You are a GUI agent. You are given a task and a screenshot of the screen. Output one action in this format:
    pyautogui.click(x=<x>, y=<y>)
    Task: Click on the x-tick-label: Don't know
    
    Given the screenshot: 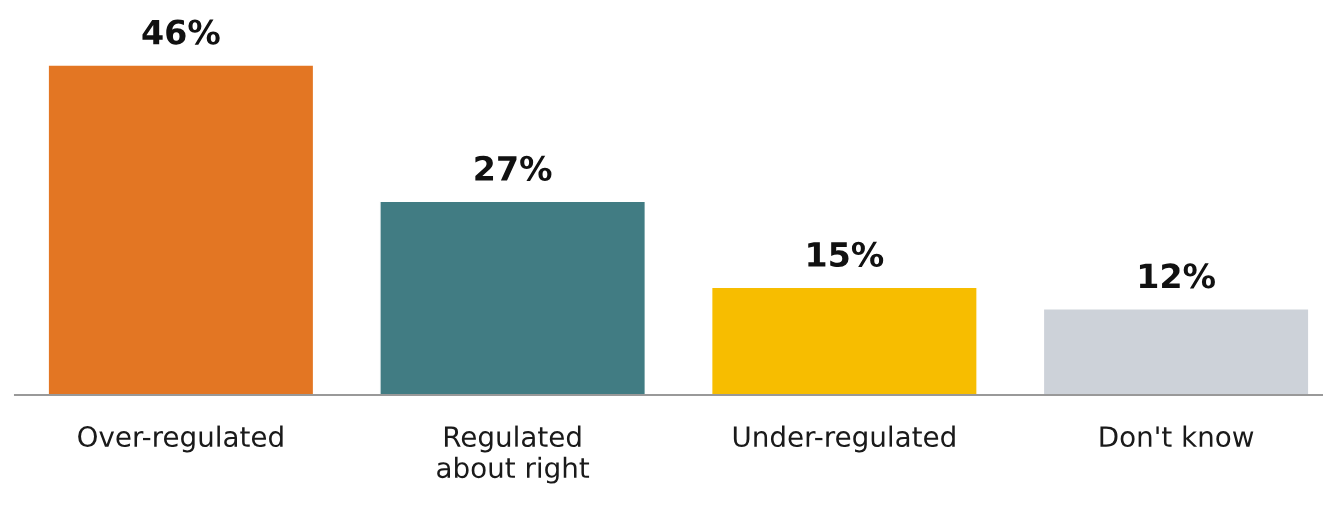 What is the action you would take?
    pyautogui.click(x=1177, y=436)
    